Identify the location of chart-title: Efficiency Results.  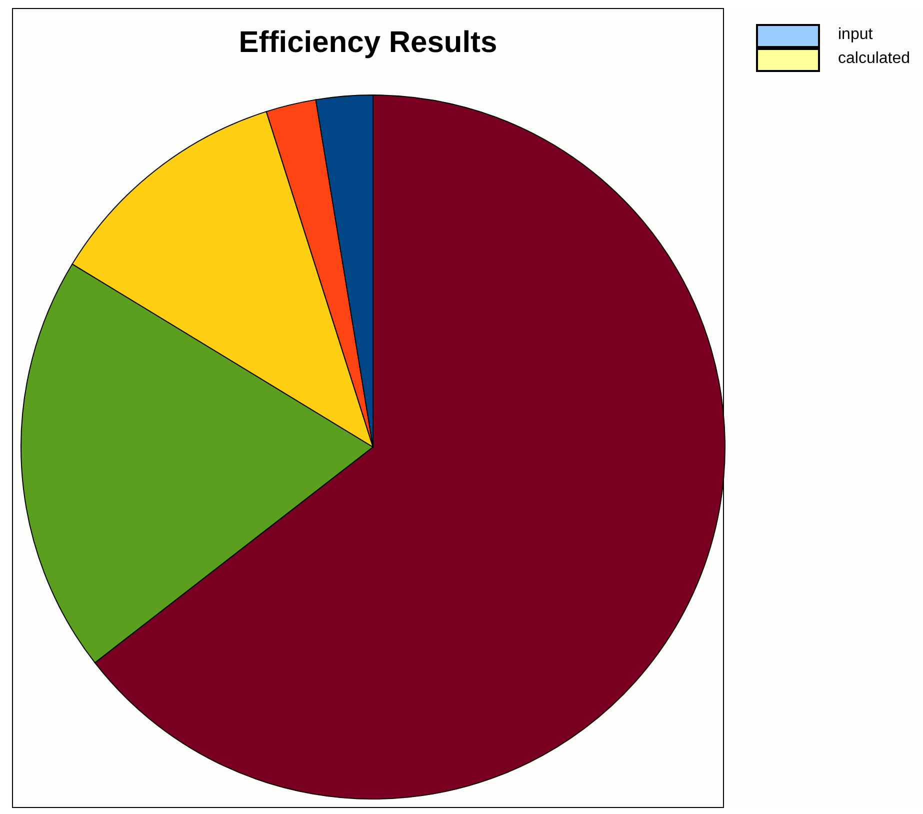
(368, 43).